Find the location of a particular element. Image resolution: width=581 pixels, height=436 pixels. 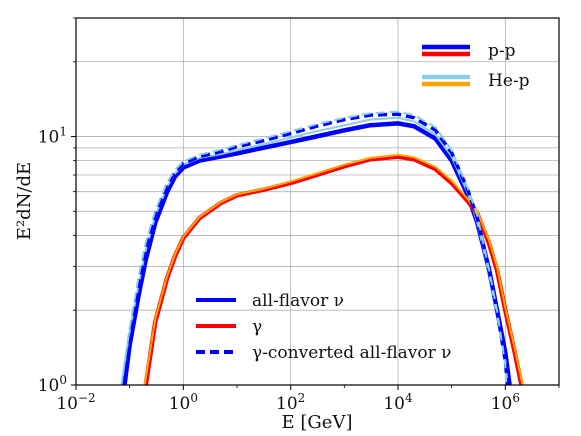

y-axis-label: E²dN/dE is located at coordinates (24, 201).